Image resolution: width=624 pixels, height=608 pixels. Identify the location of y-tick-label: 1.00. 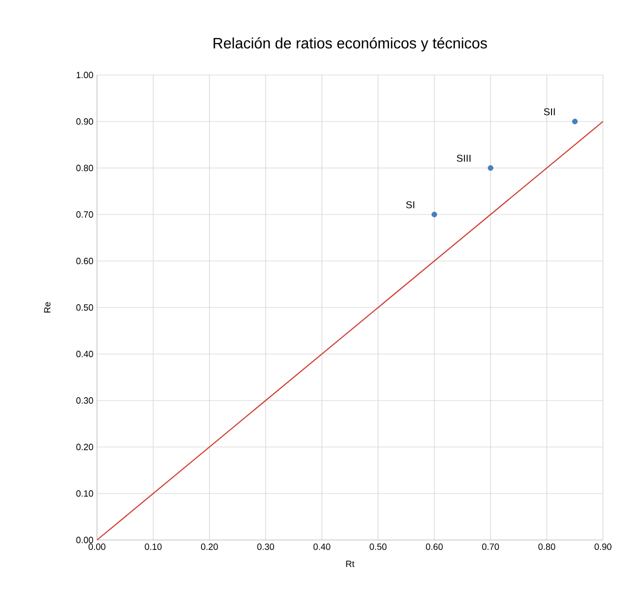
(85, 75).